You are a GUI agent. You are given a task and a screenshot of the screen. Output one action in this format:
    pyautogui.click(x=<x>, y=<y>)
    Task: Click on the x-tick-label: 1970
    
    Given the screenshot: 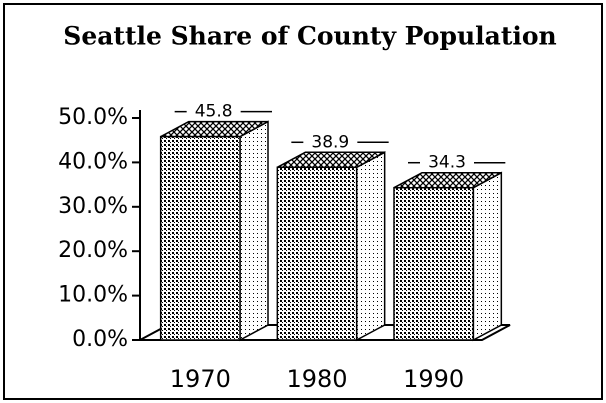 What is the action you would take?
    pyautogui.click(x=200, y=379)
    